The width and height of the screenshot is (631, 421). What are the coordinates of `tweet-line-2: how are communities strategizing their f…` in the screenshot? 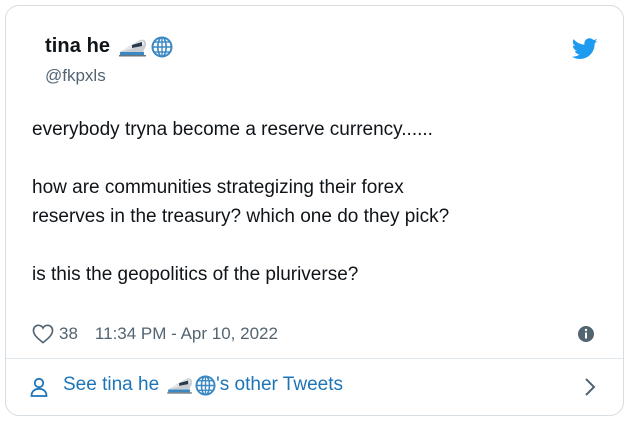 It's located at (218, 187).